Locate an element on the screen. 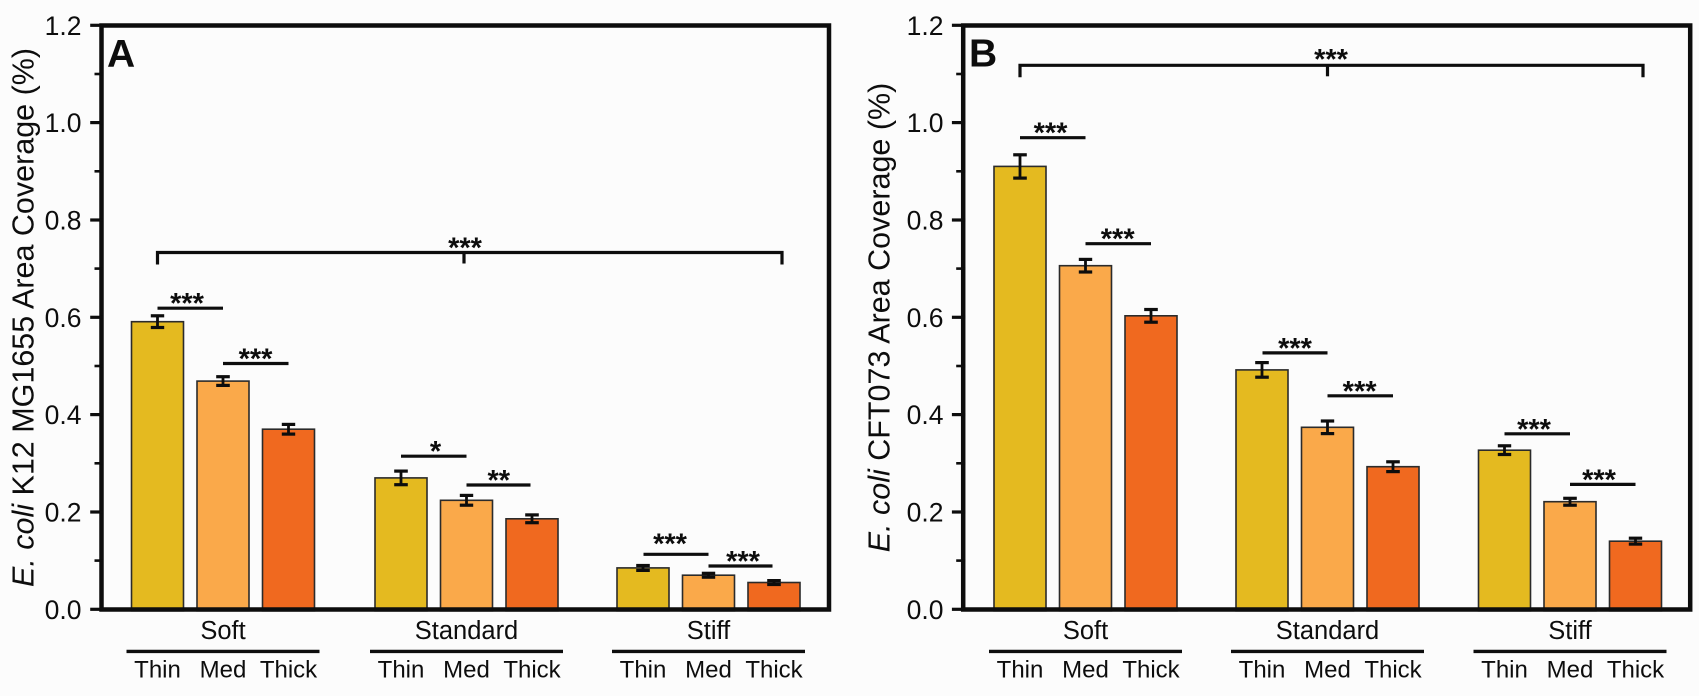 The height and width of the screenshot is (696, 1699). svg-text:E. coli K12 MG1655 Area Covera: E. coli K12 MG1655 Area Coverage (%) is located at coordinates (24, 317).